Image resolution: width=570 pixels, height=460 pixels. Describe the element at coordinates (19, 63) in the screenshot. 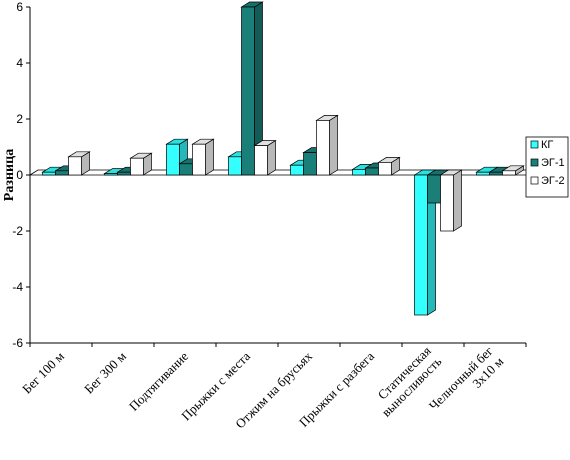

I see `y-tick-label: 4` at that location.